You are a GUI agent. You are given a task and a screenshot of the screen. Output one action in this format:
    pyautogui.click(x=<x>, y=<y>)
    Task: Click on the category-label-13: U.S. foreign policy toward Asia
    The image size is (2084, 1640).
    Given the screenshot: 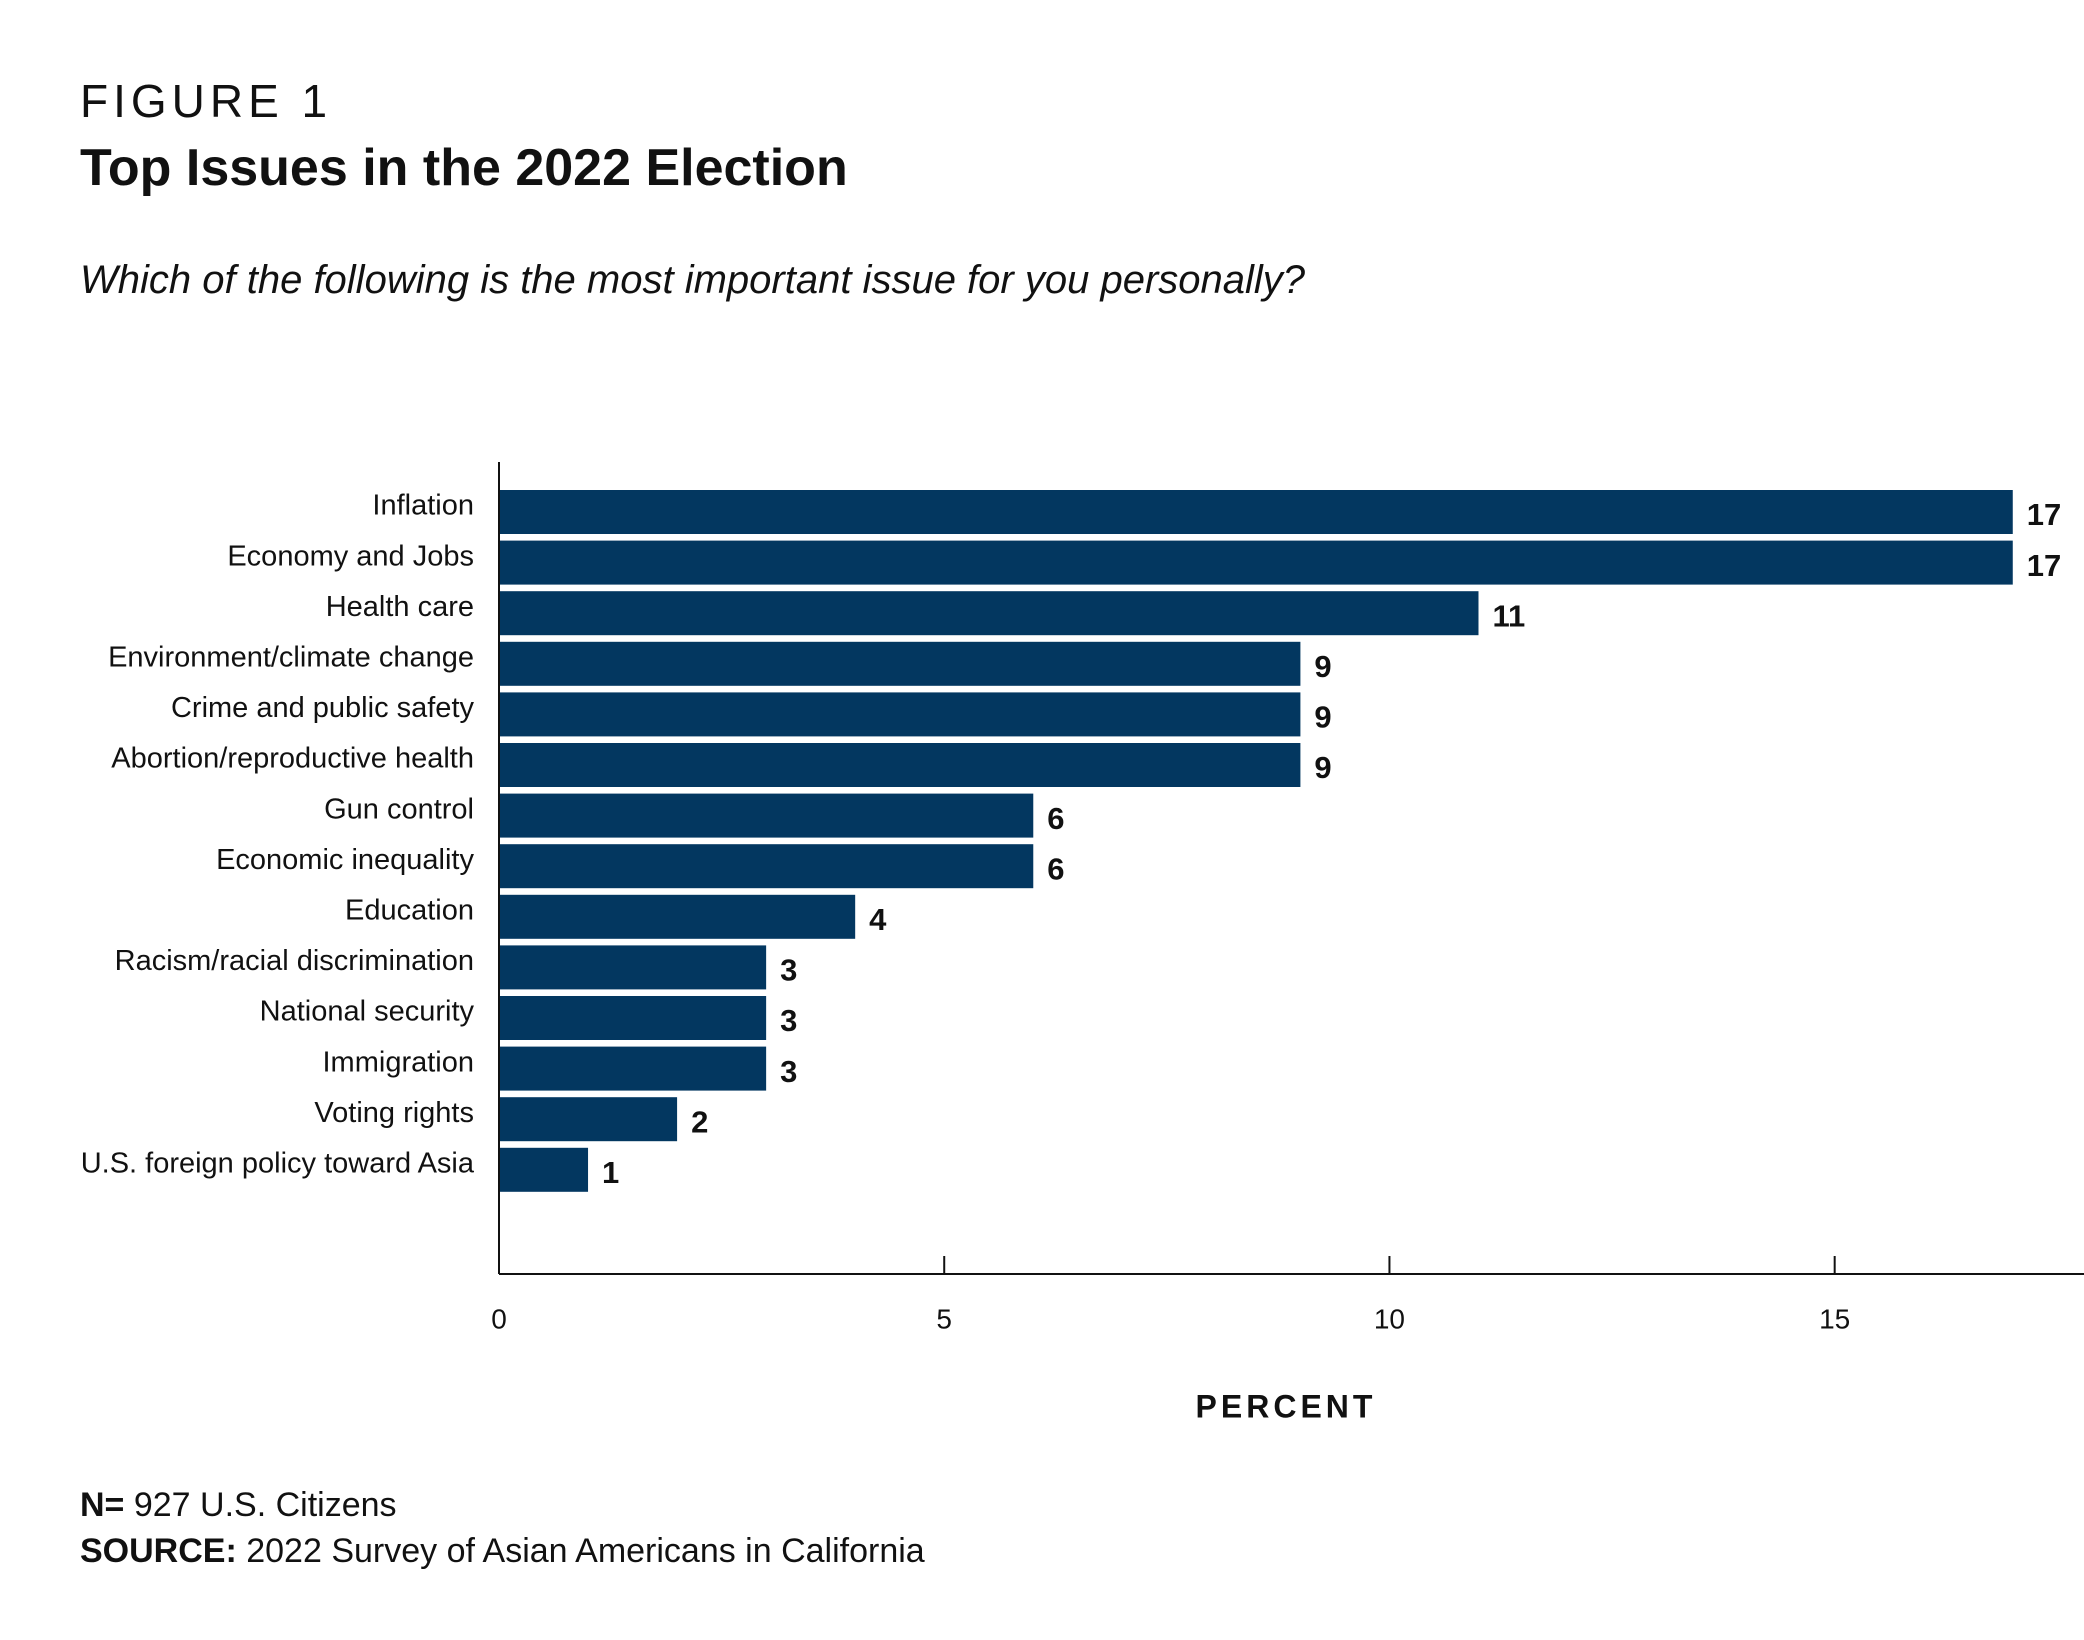 What is the action you would take?
    pyautogui.click(x=278, y=1163)
    